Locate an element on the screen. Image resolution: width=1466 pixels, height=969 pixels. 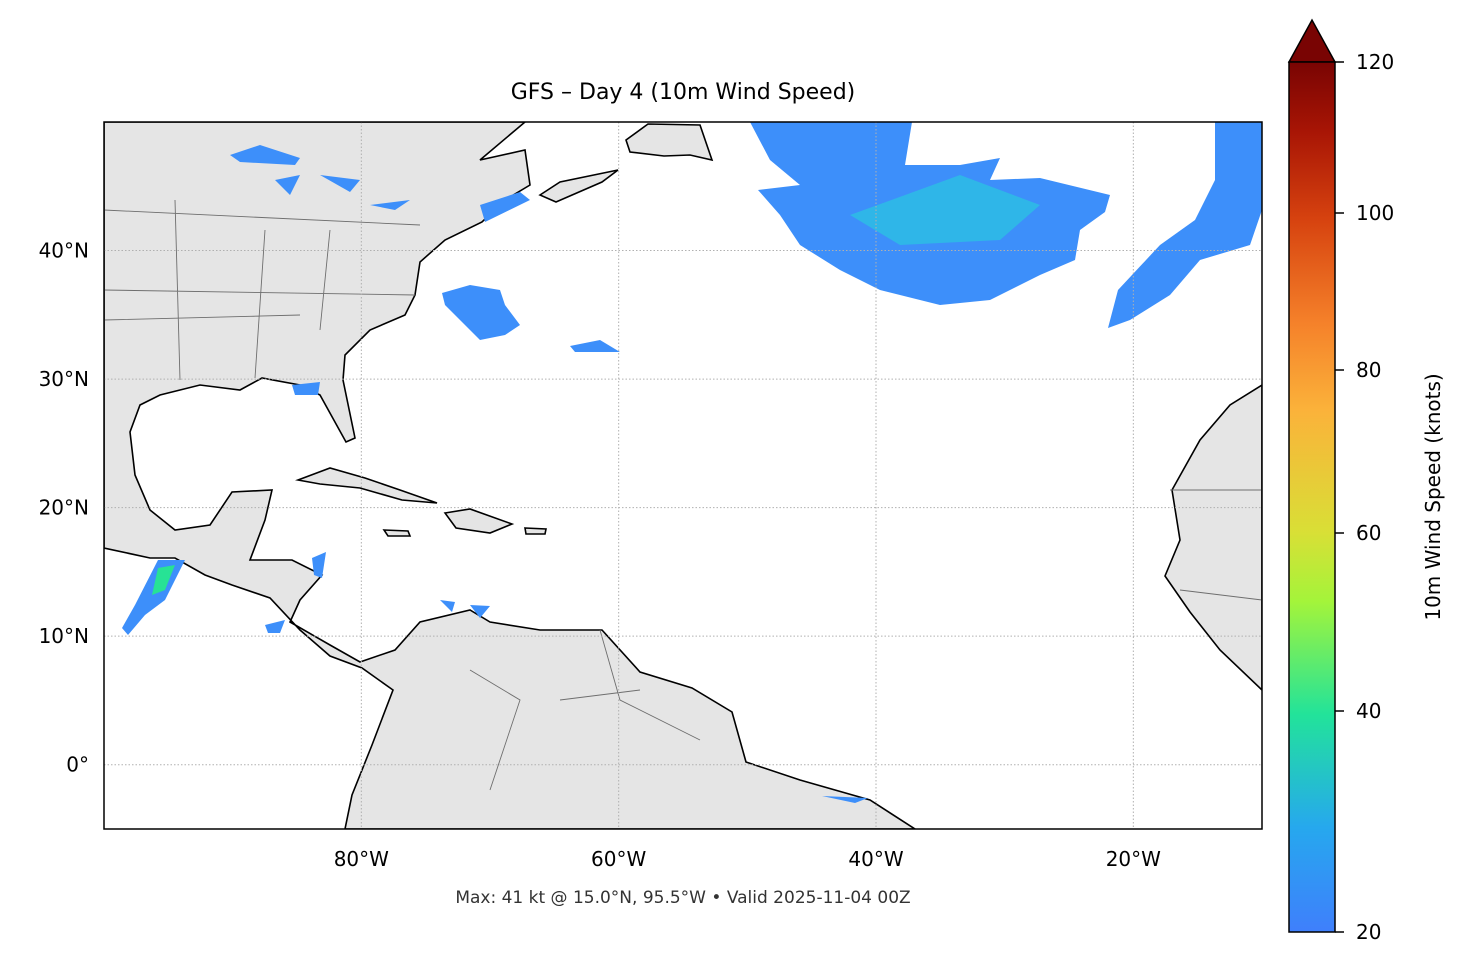
hispaniola is located at coordinates (479, 521).